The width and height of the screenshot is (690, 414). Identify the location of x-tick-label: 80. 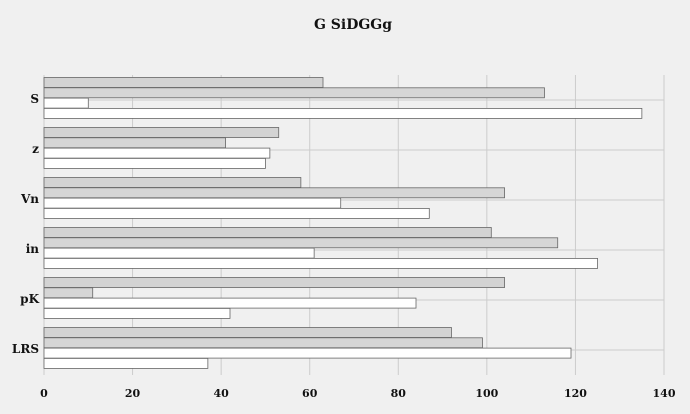
(399, 393).